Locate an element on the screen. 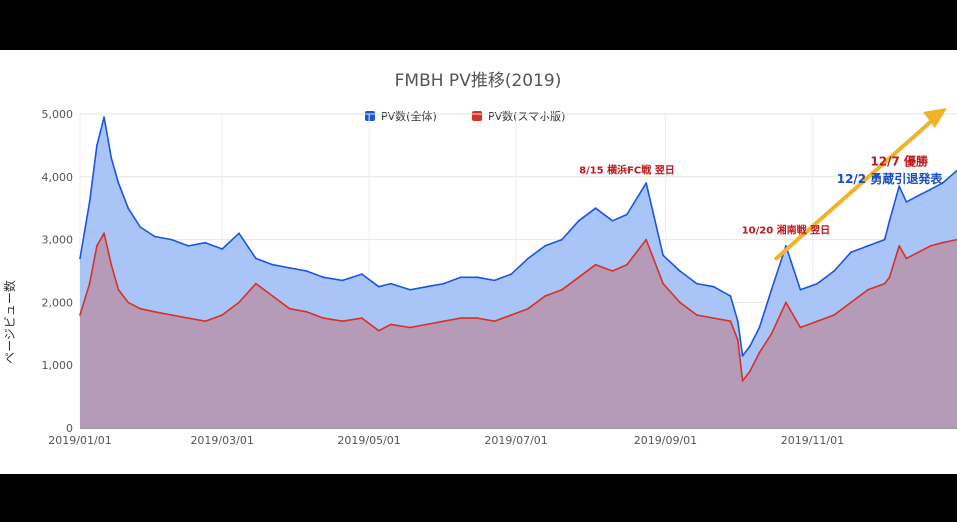 The image size is (957, 522). legend-label-total: PV数(全体) is located at coordinates (409, 116).